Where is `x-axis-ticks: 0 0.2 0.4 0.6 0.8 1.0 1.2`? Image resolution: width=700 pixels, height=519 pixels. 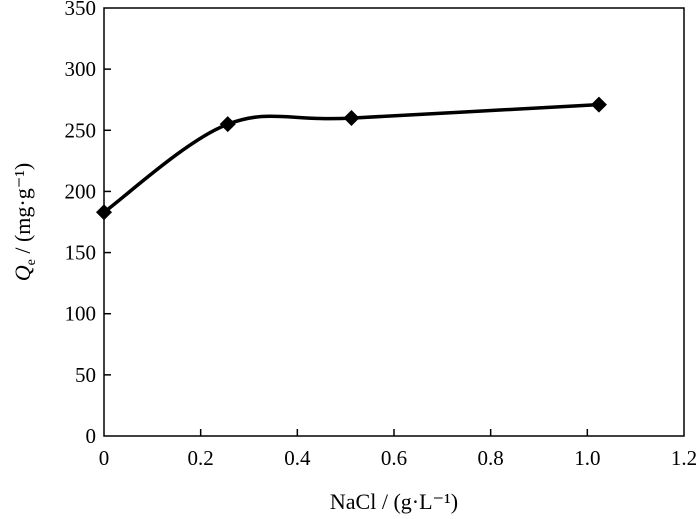
x-axis-ticks: 0 0.2 0.4 0.6 0.8 1.0 1.2 is located at coordinates (398, 449).